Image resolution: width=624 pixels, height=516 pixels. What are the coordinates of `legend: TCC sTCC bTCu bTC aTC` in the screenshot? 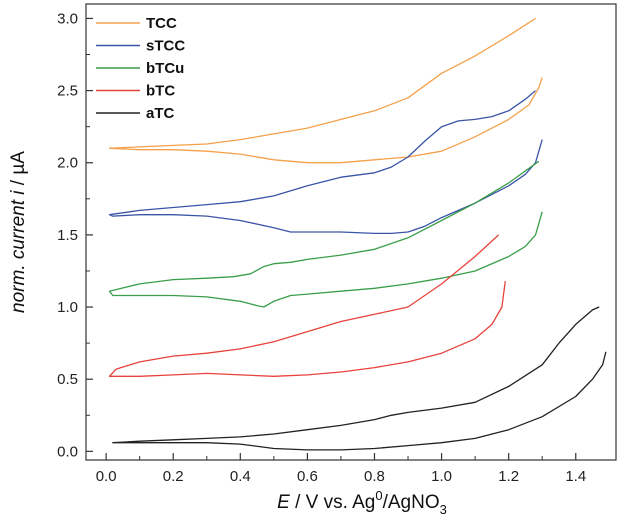 It's located at (140, 68).